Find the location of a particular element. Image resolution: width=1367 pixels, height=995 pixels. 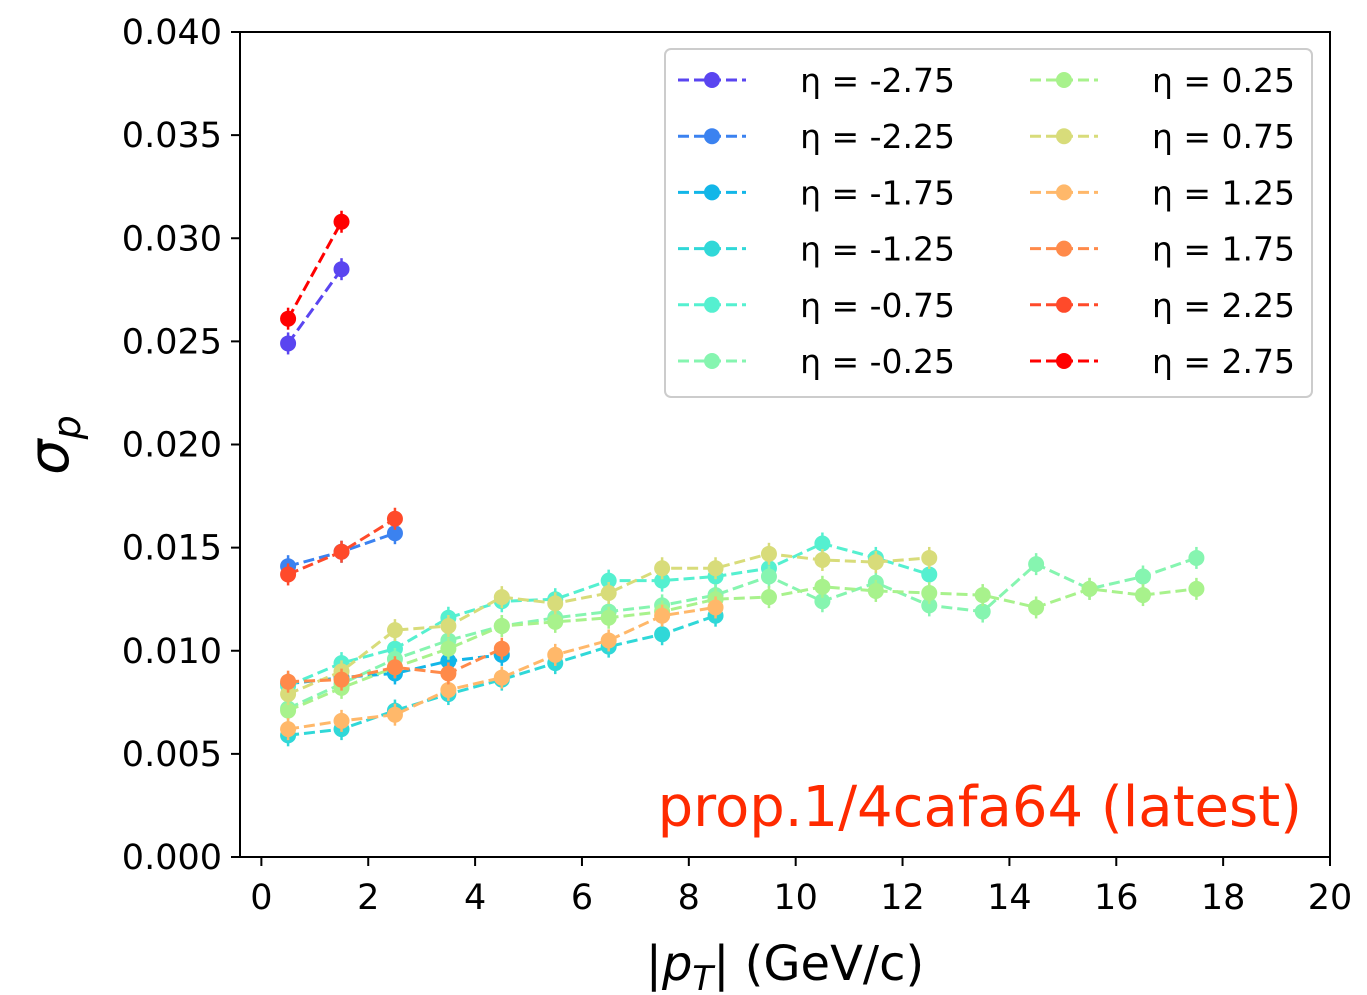

legend-entry: η = 0.75 is located at coordinates (1162, 136).